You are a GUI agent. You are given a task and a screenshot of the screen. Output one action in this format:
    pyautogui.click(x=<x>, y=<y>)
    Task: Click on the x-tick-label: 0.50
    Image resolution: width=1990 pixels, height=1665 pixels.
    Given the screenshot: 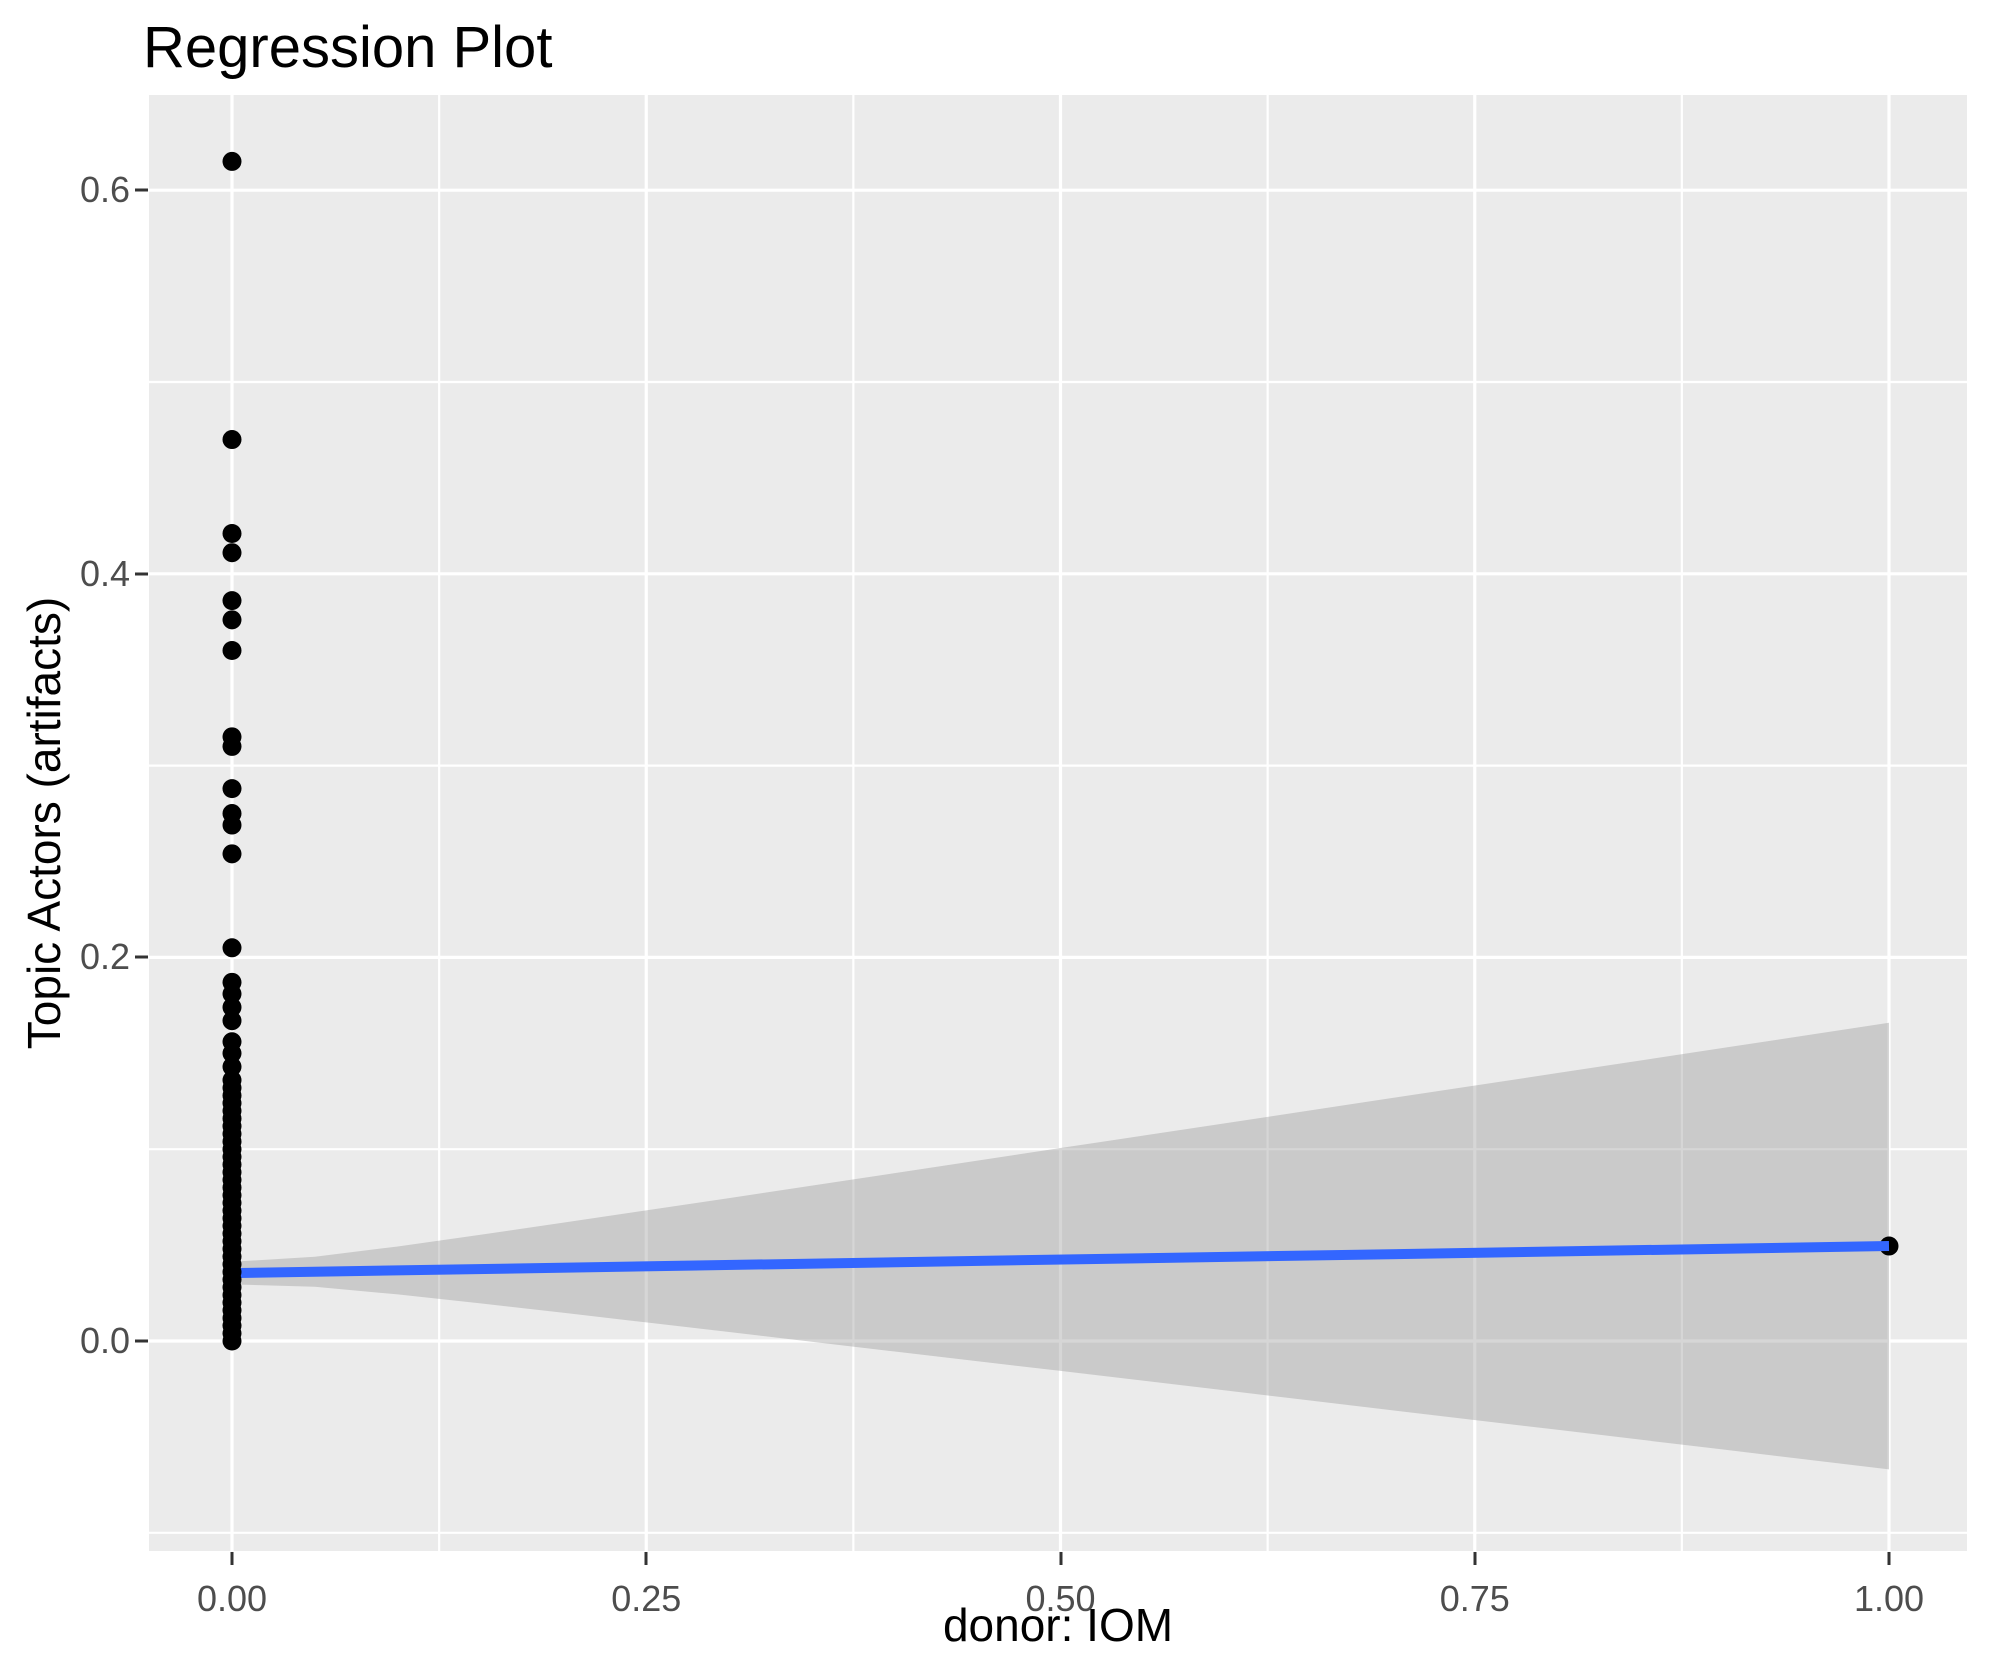 What is the action you would take?
    pyautogui.click(x=1060, y=1598)
    